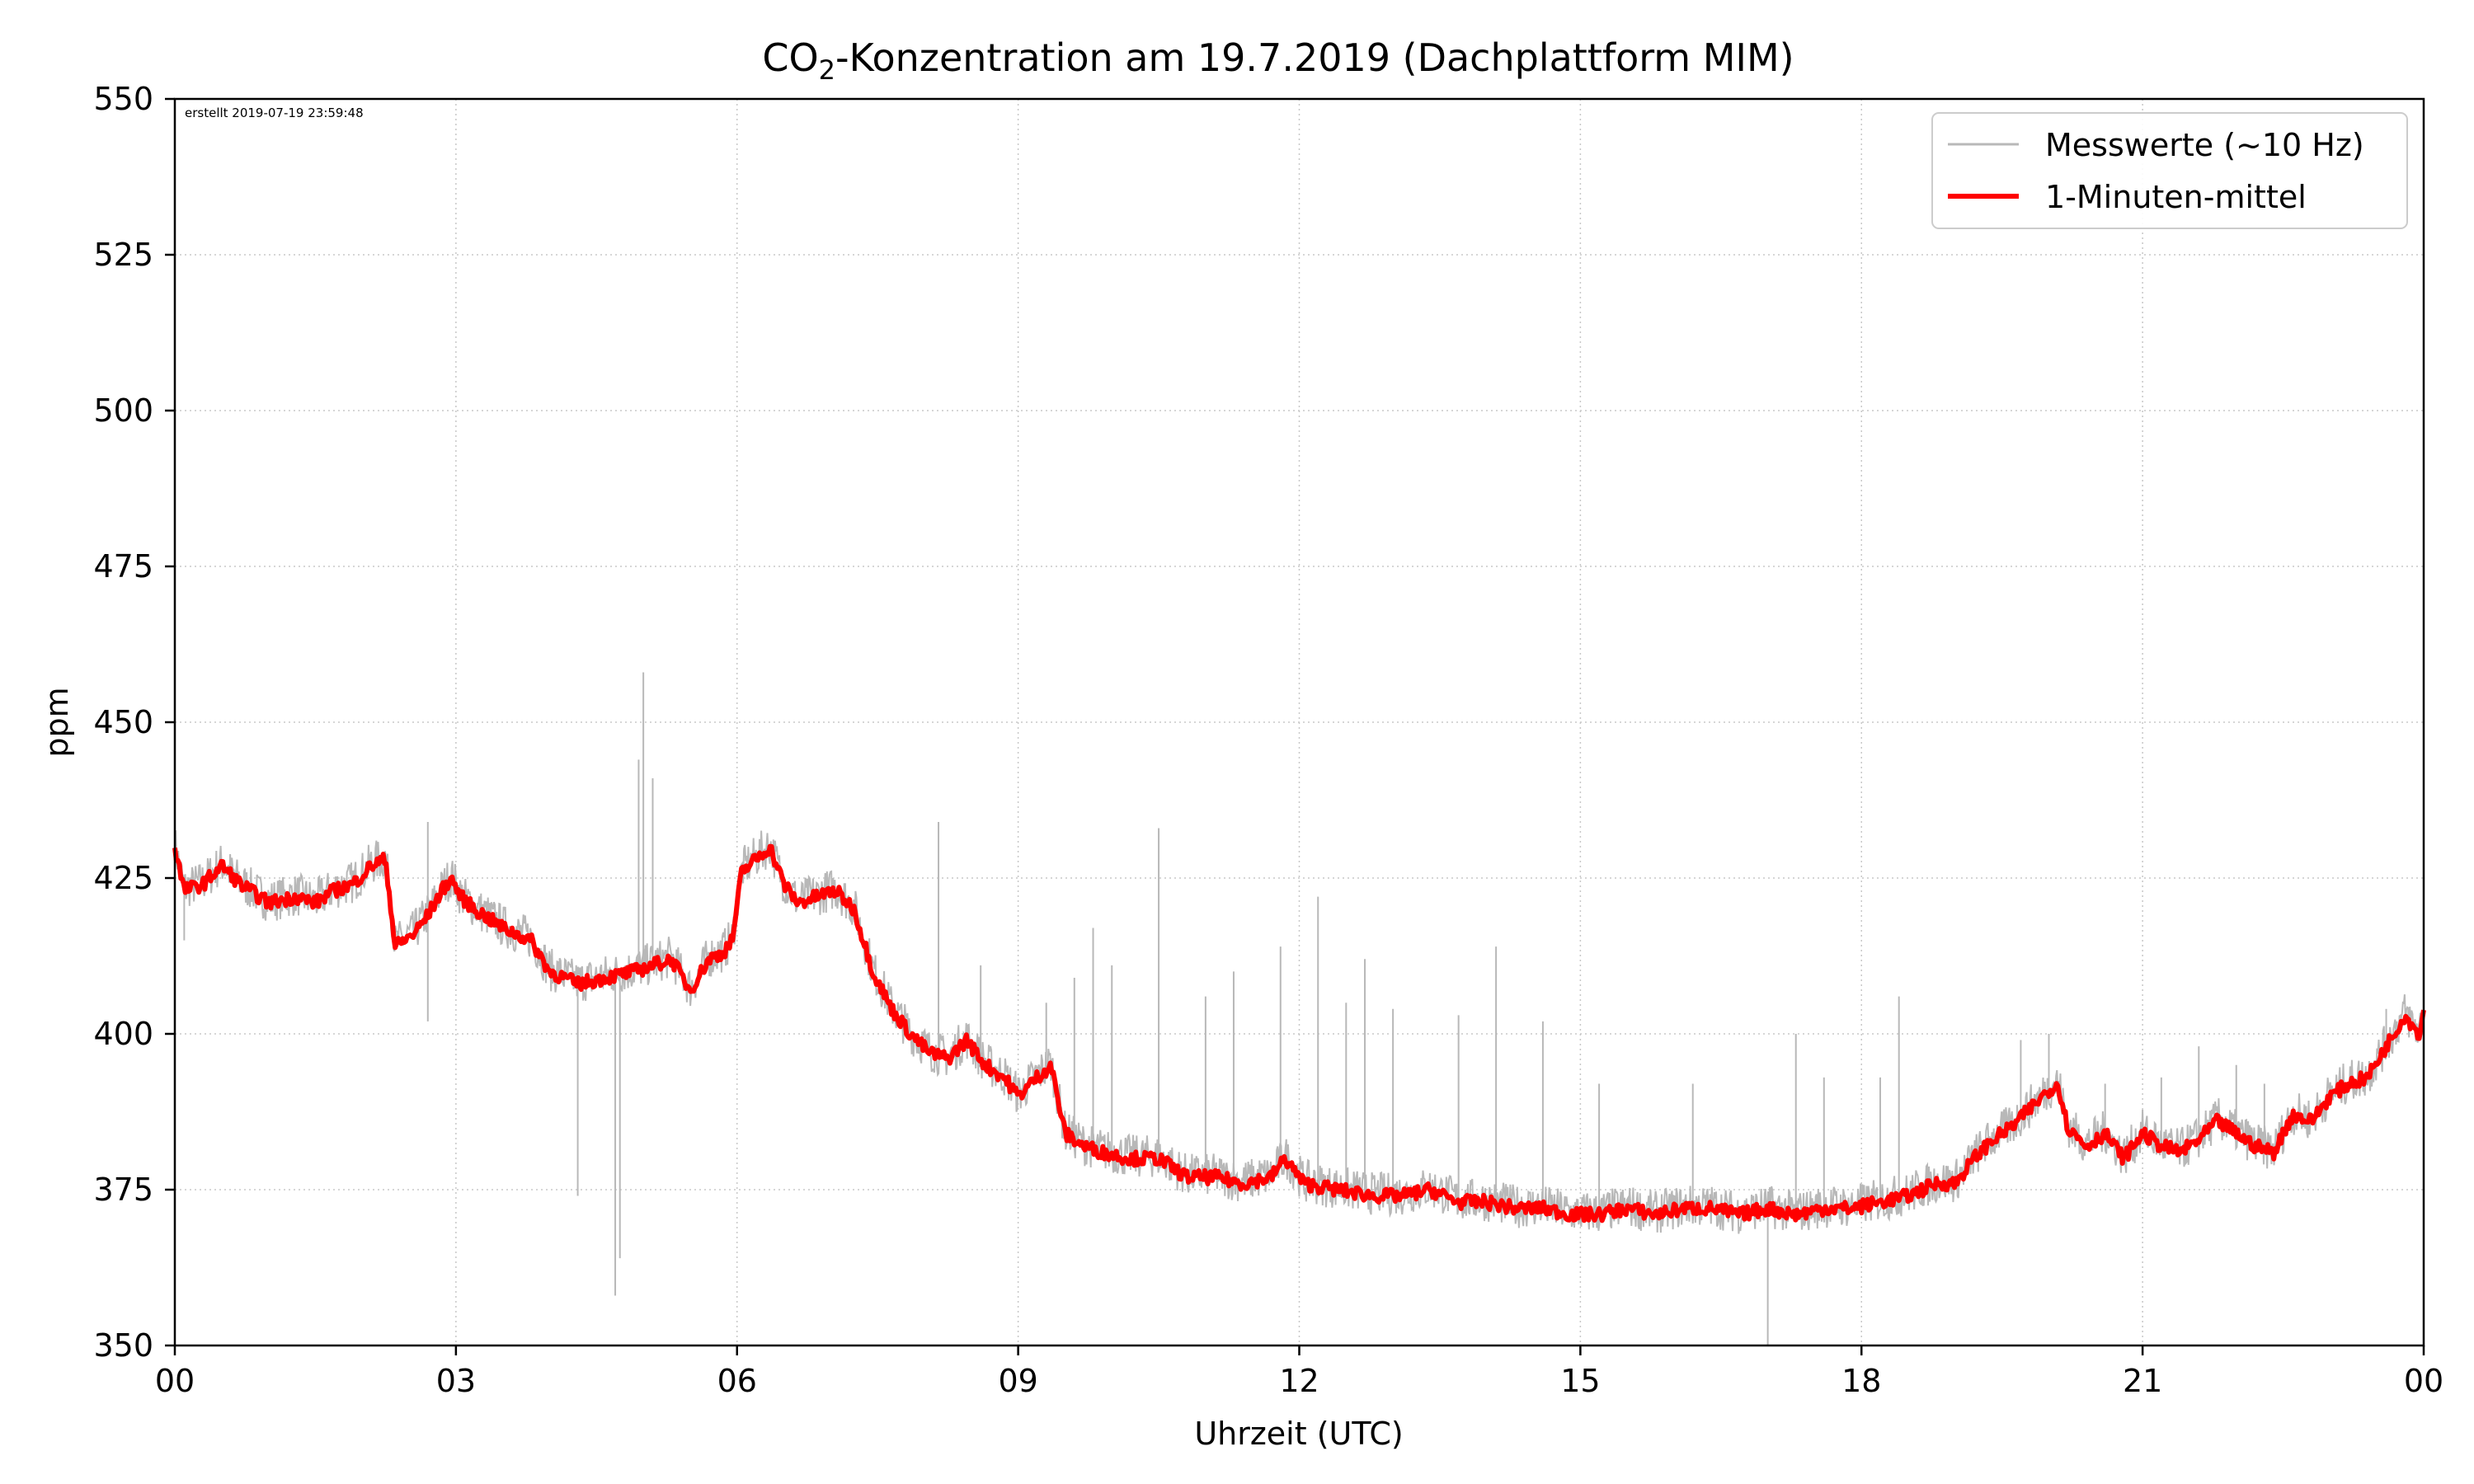  What do you see at coordinates (57, 722) in the screenshot?
I see `y-axis-label: ppm` at bounding box center [57, 722].